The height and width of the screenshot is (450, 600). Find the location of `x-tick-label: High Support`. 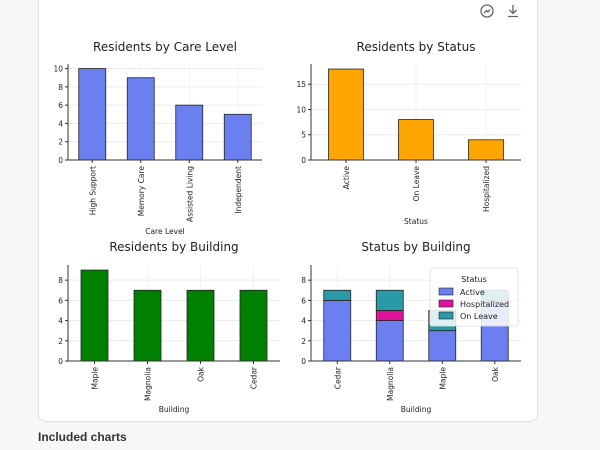

x-tick-label: High Support is located at coordinates (92, 190).